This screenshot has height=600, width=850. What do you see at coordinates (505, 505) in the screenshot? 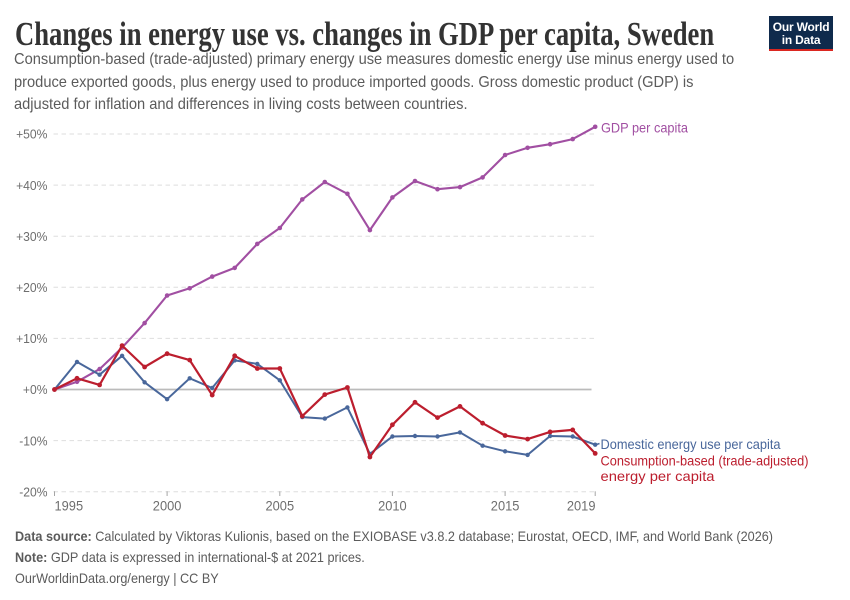
I see `svg-text: 2015` at bounding box center [505, 505].